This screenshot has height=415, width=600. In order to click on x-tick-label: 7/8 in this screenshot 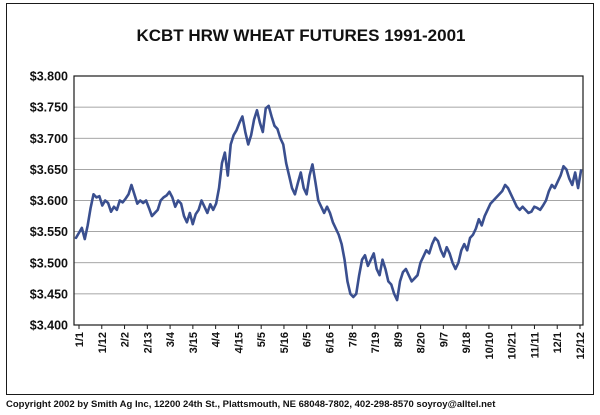, I will do `click(353, 339)`.